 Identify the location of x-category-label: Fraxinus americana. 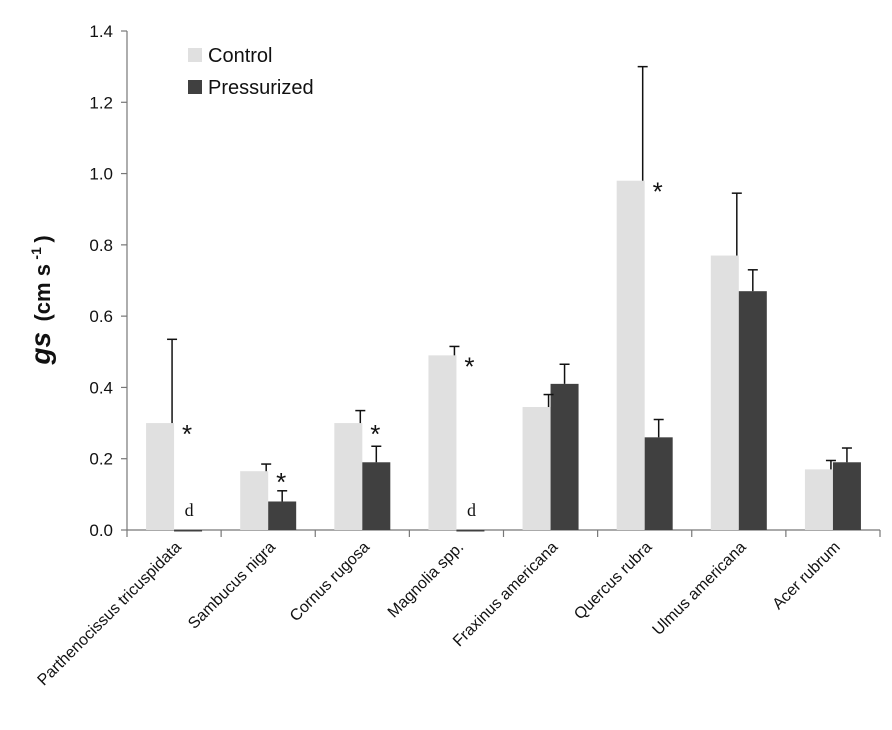
(505, 594).